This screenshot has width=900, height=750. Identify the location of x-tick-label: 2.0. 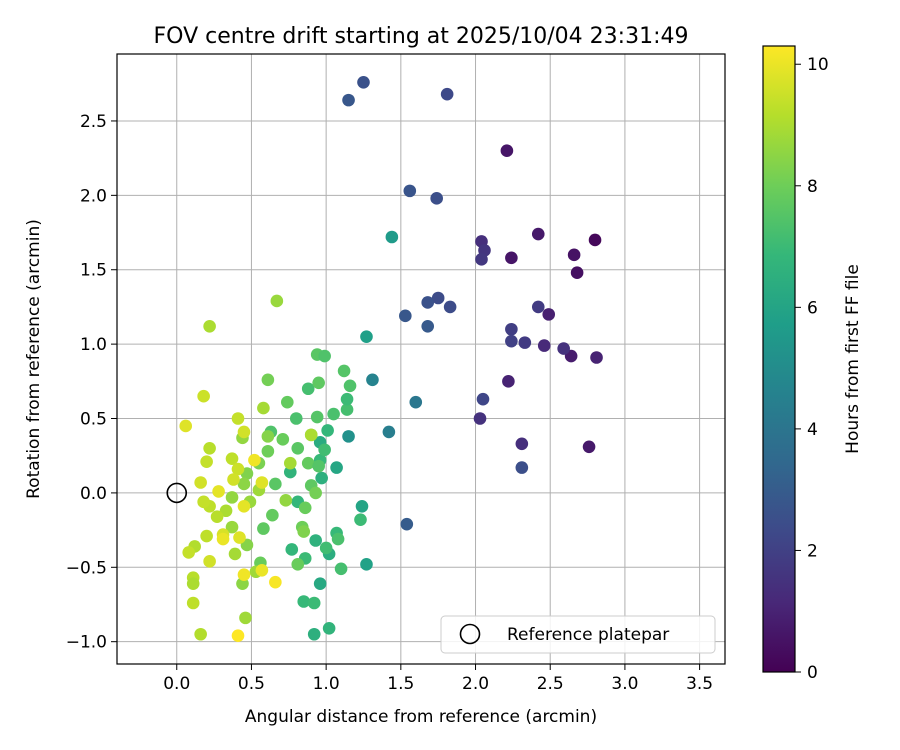
(475, 684).